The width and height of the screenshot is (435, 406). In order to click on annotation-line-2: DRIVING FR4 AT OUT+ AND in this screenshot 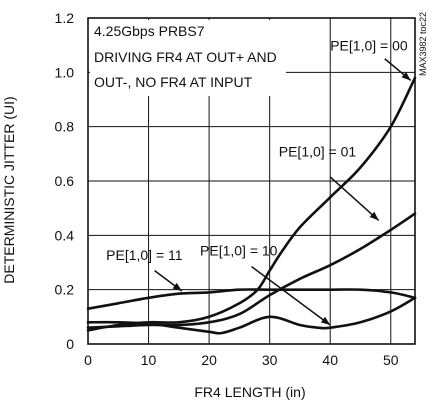, I will do `click(185, 57)`.